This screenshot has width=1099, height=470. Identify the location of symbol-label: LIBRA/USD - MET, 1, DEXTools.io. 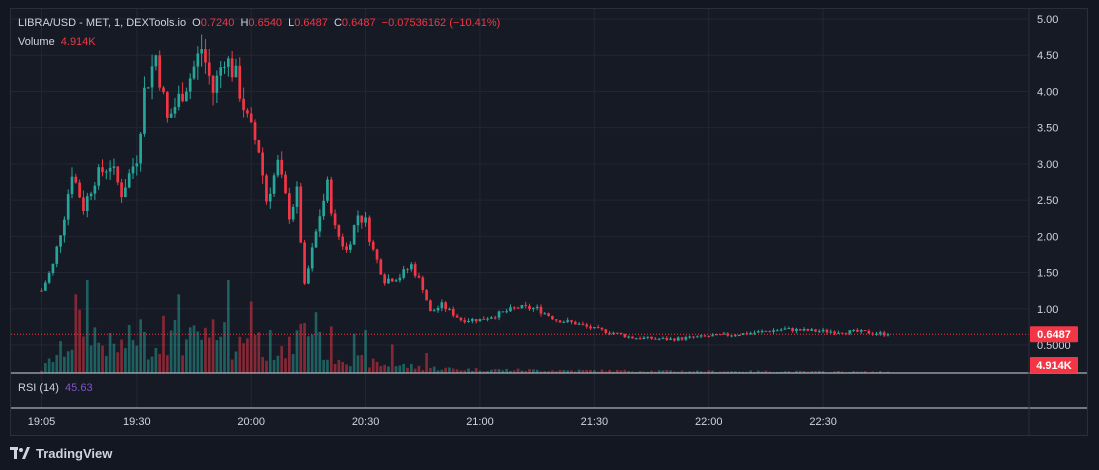
(102, 23).